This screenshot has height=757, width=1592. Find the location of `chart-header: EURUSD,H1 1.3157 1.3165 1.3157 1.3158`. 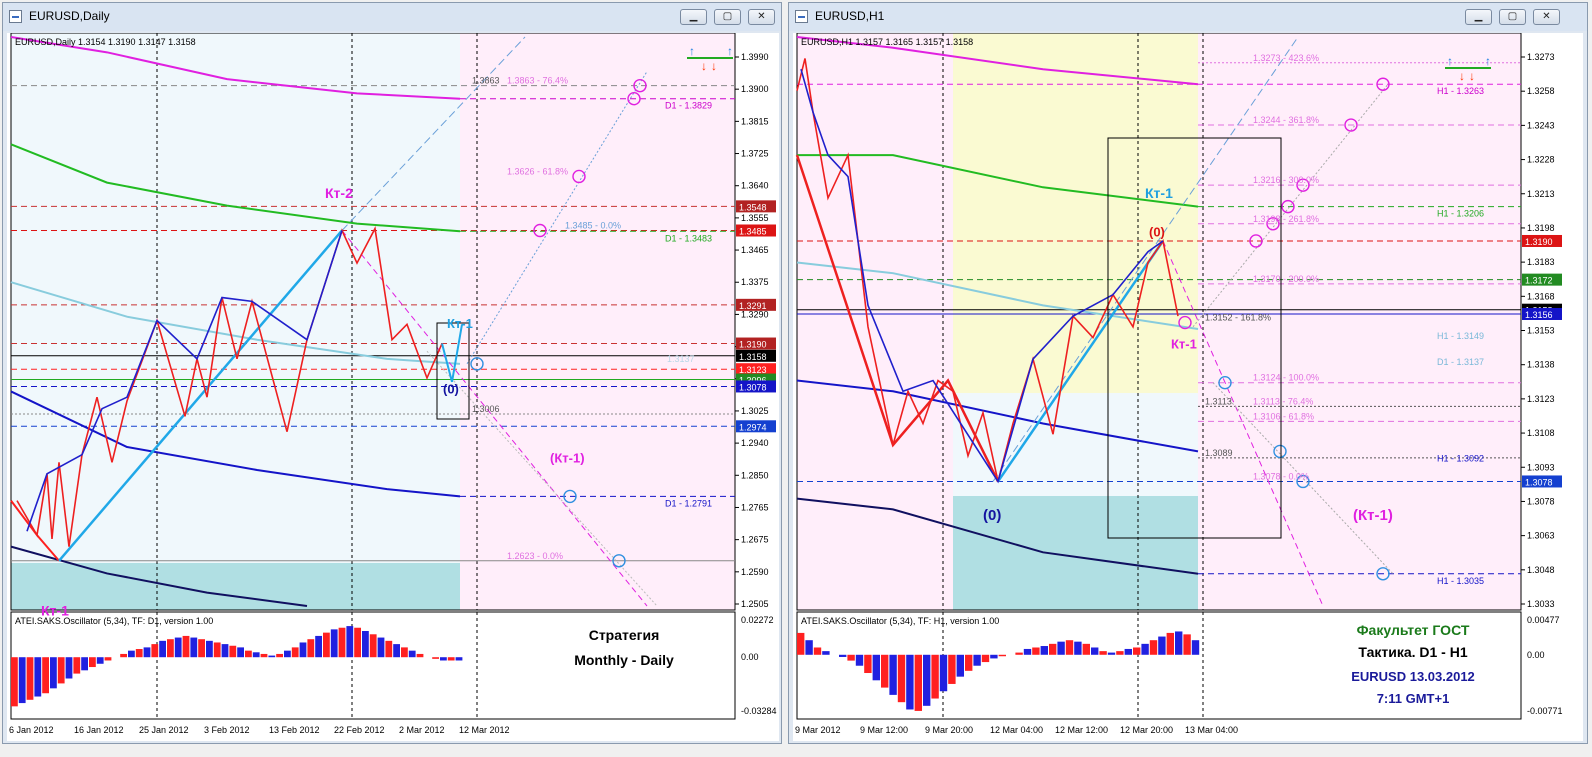

chart-header: EURUSD,H1 1.3157 1.3165 1.3157 1.3158 is located at coordinates (887, 42).